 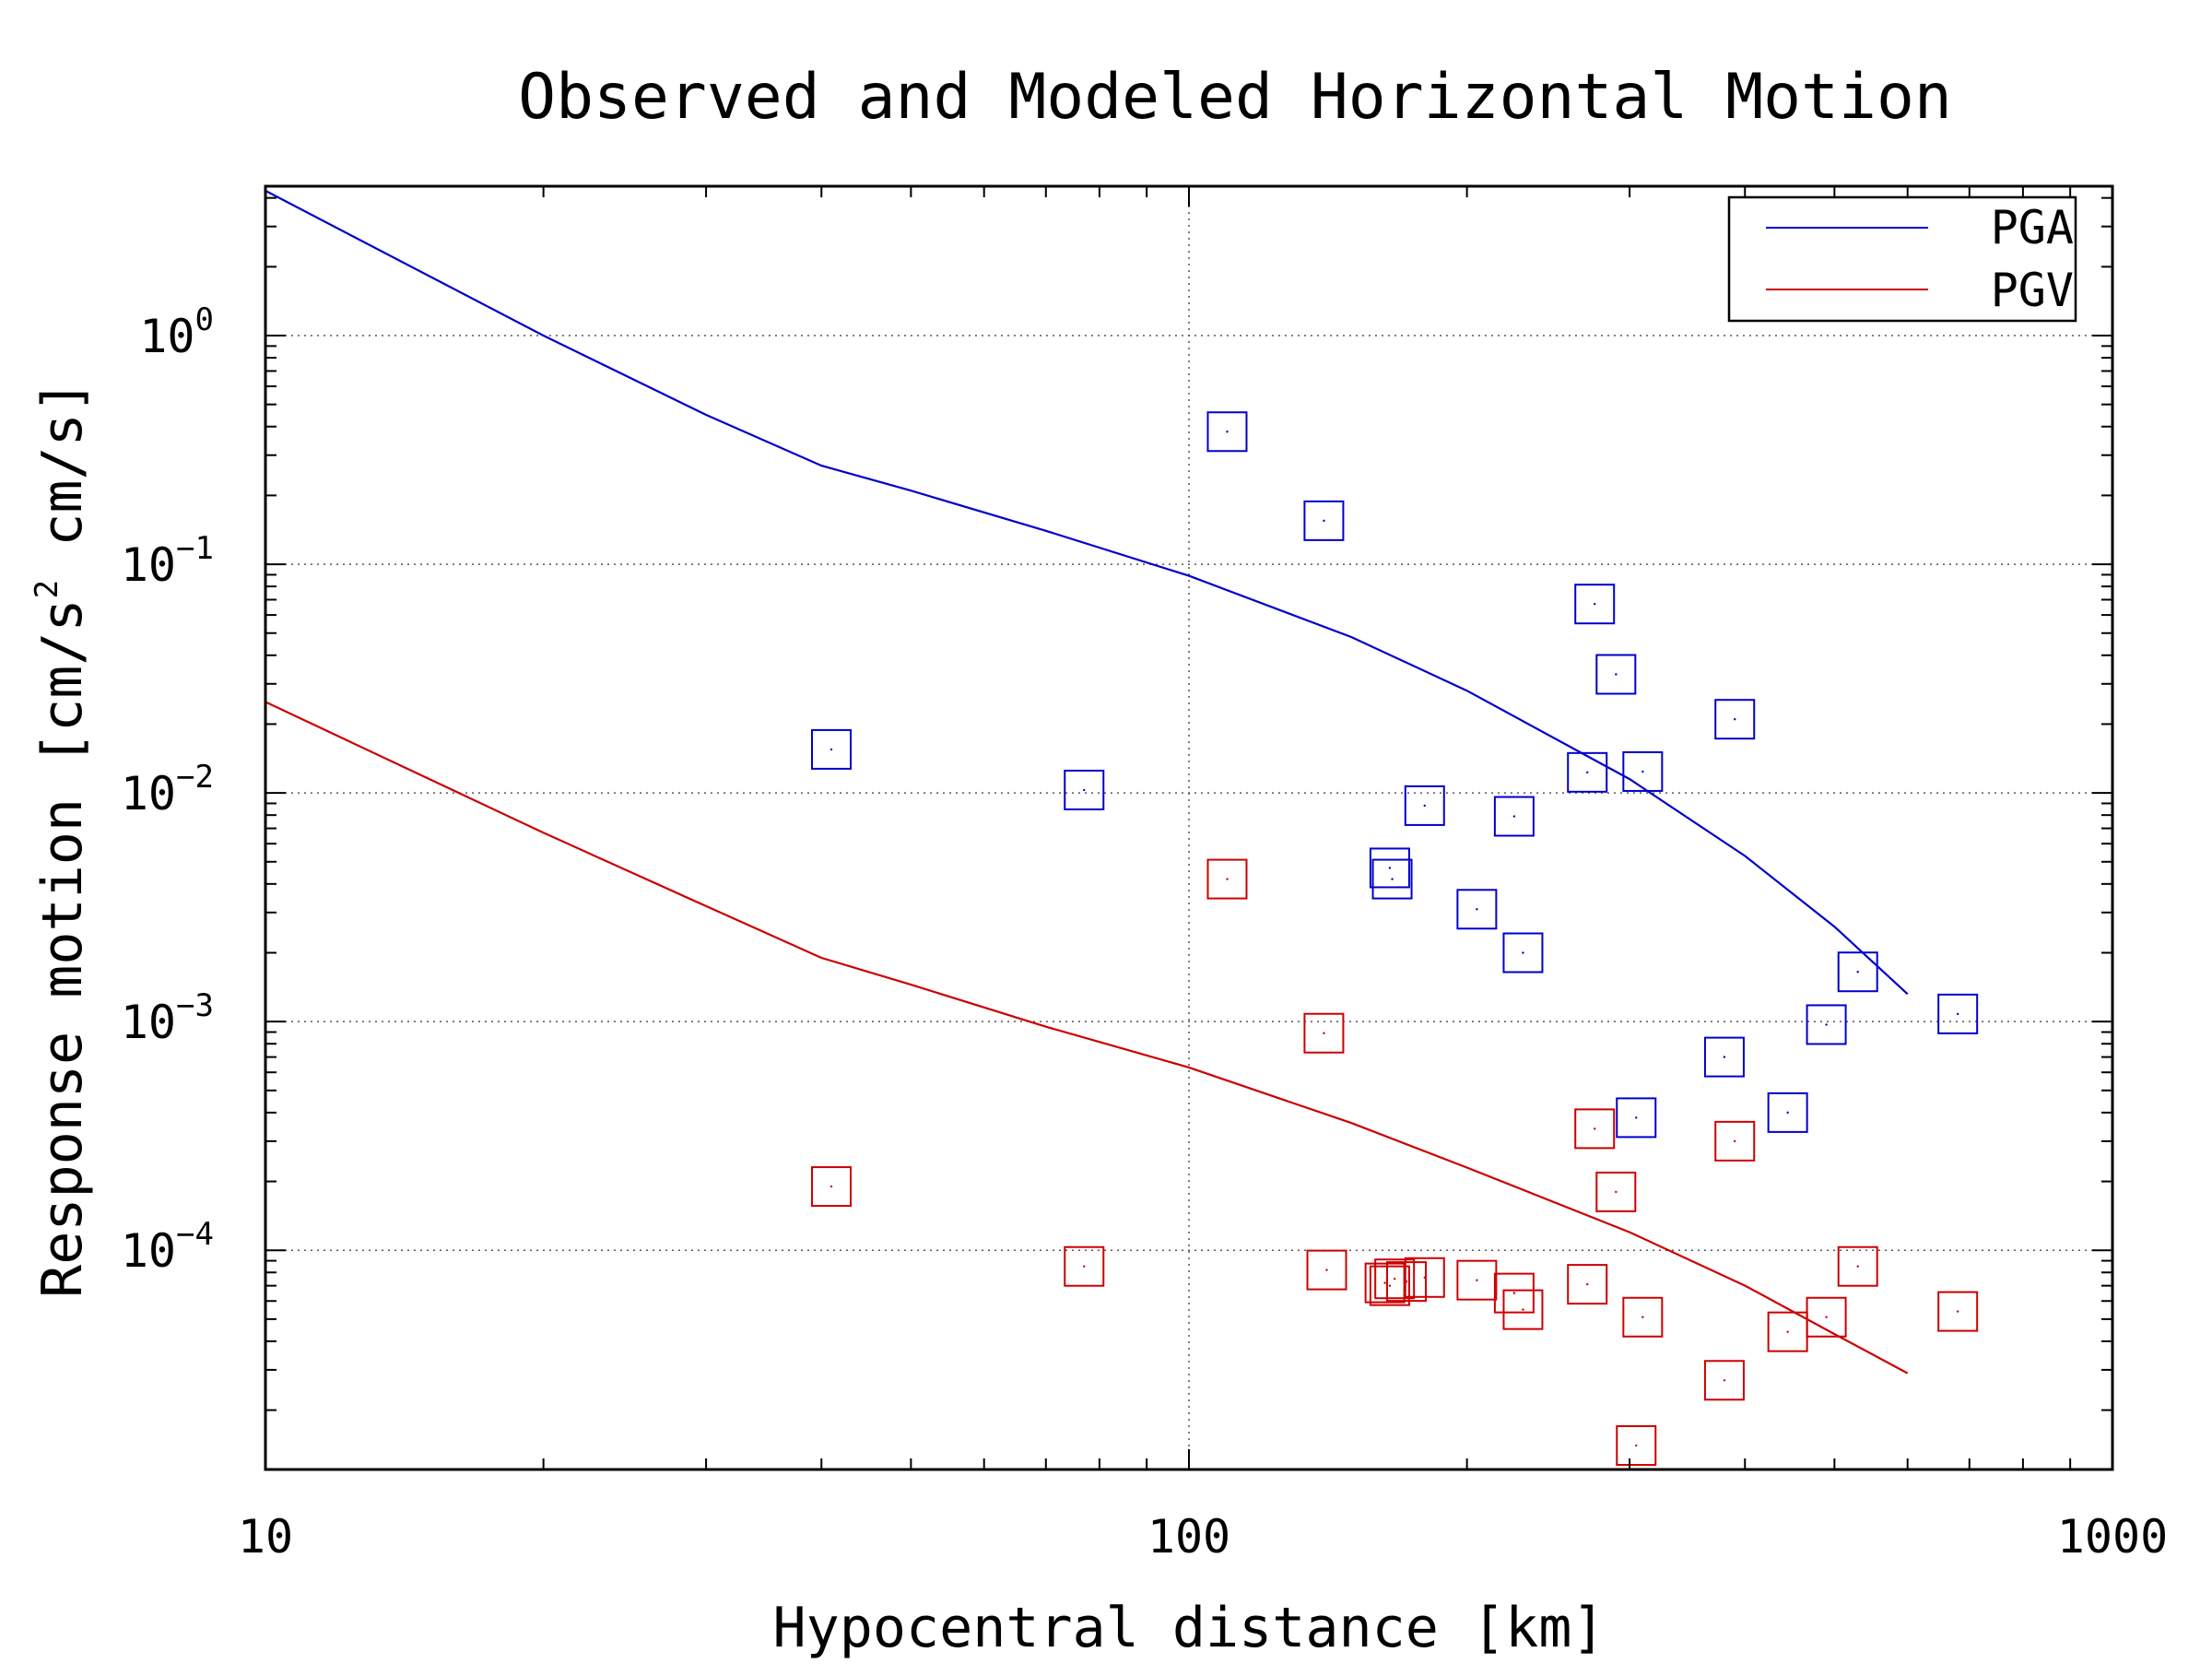 What do you see at coordinates (1235, 97) in the screenshot?
I see `chart-title: Observed and Modeled Horizontal Motion` at bounding box center [1235, 97].